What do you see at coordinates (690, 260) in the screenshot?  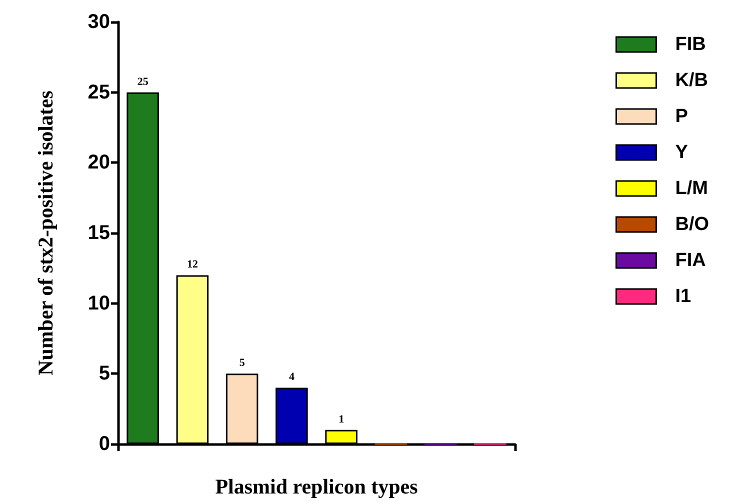 I see `legend-label: FIA` at bounding box center [690, 260].